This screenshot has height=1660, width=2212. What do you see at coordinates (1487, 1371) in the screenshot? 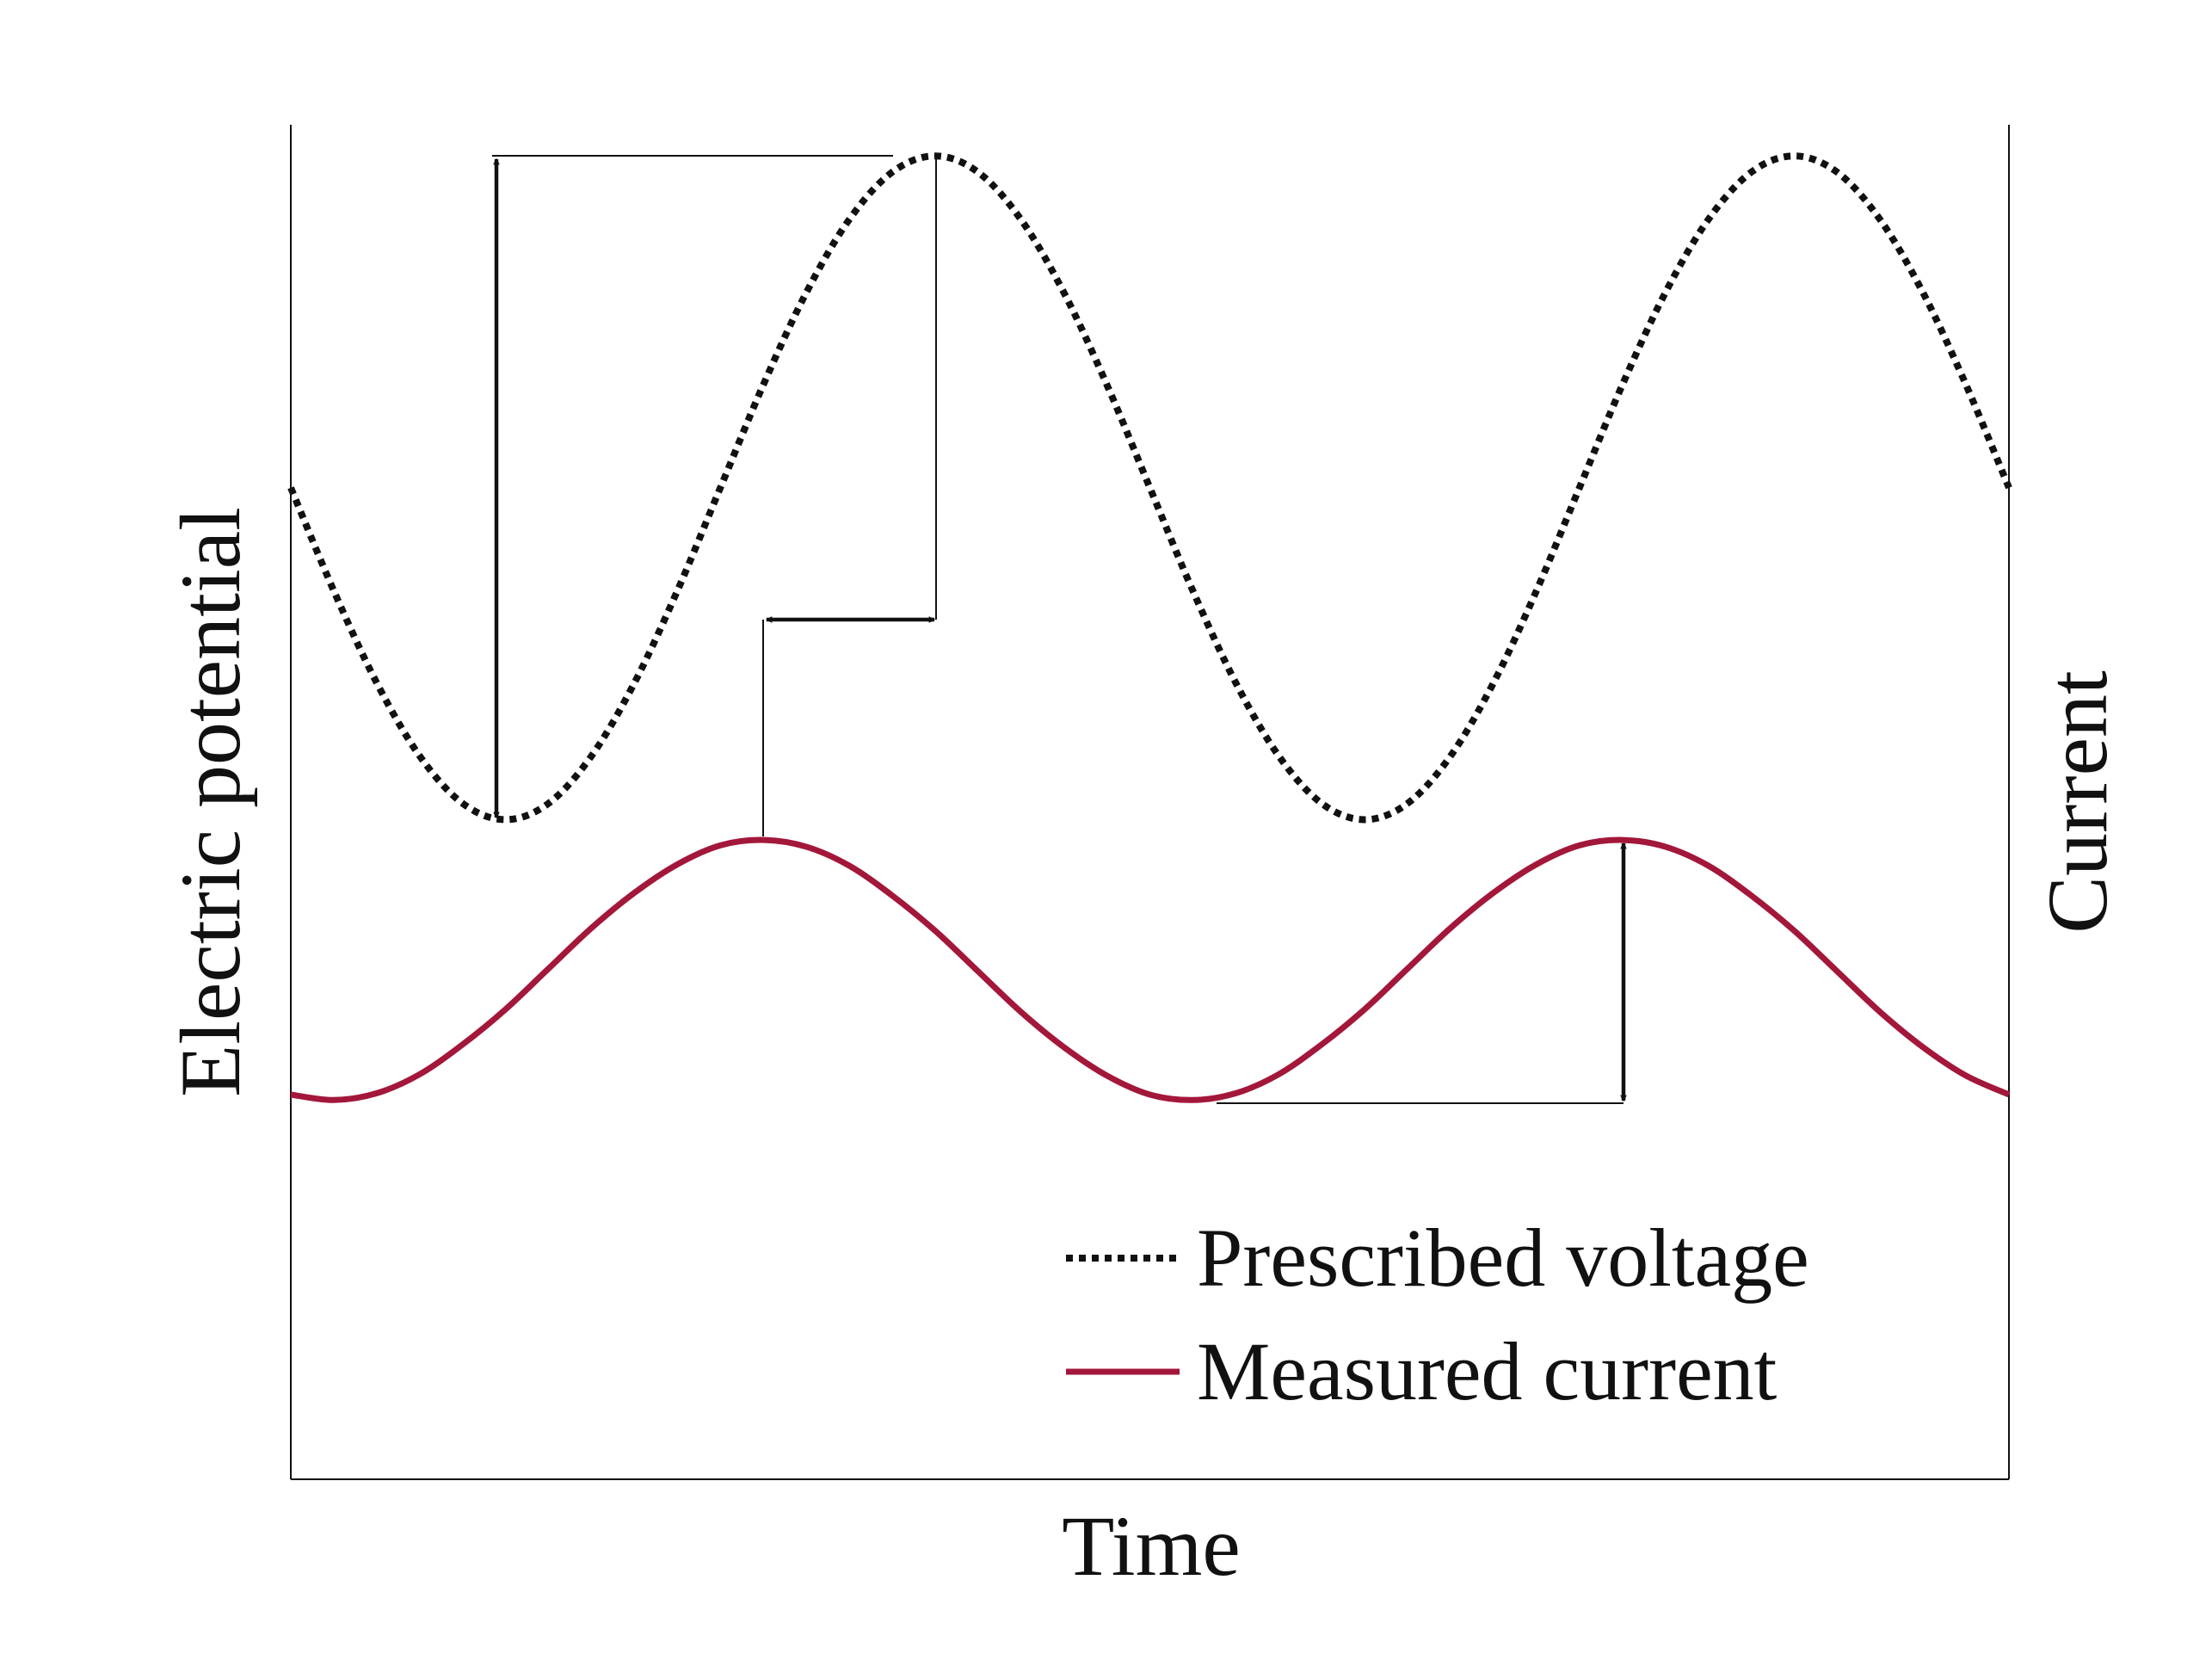
I see `legend-label: Measured current` at bounding box center [1487, 1371].